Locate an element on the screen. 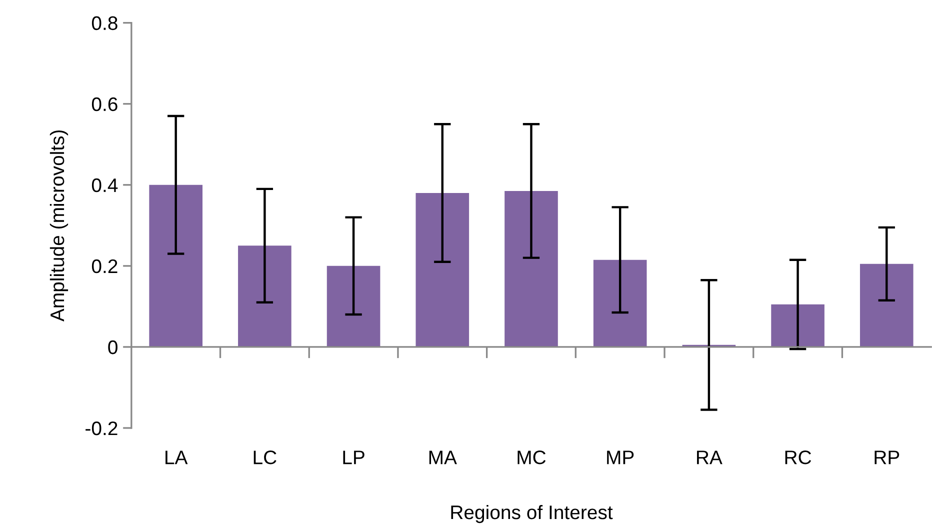 The height and width of the screenshot is (531, 932). y-tick-label: -0.2 is located at coordinates (102, 428).